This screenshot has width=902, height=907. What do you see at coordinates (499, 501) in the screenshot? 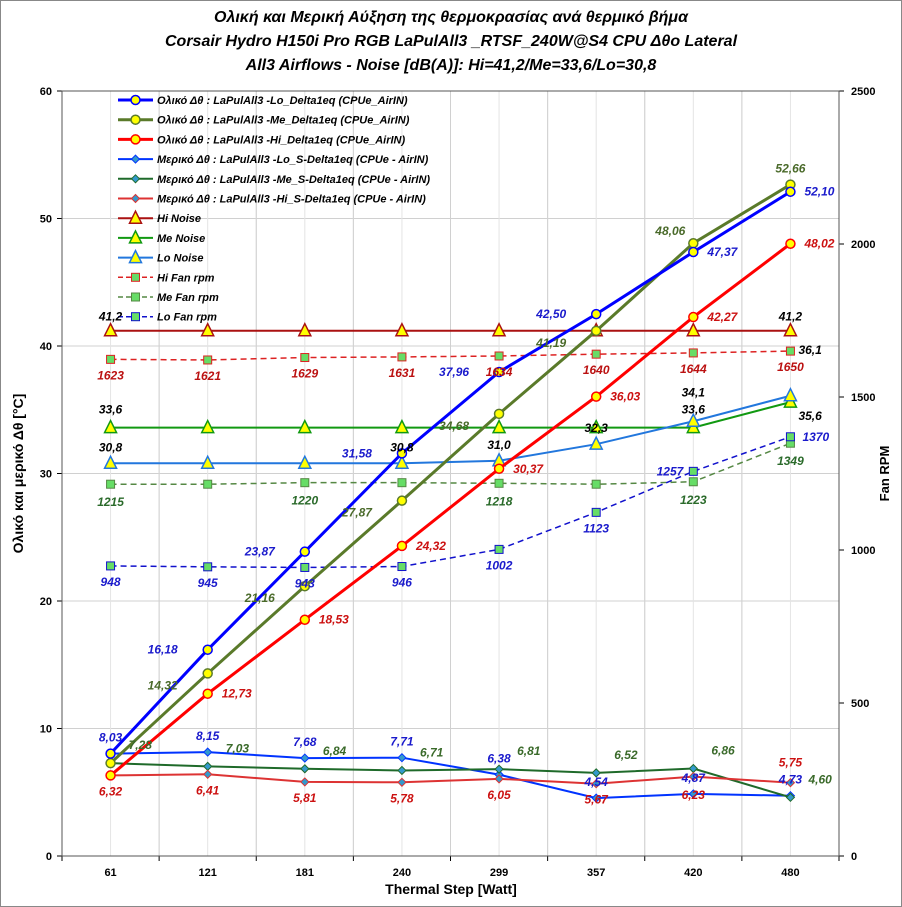
I see `data-label: 1218` at bounding box center [499, 501].